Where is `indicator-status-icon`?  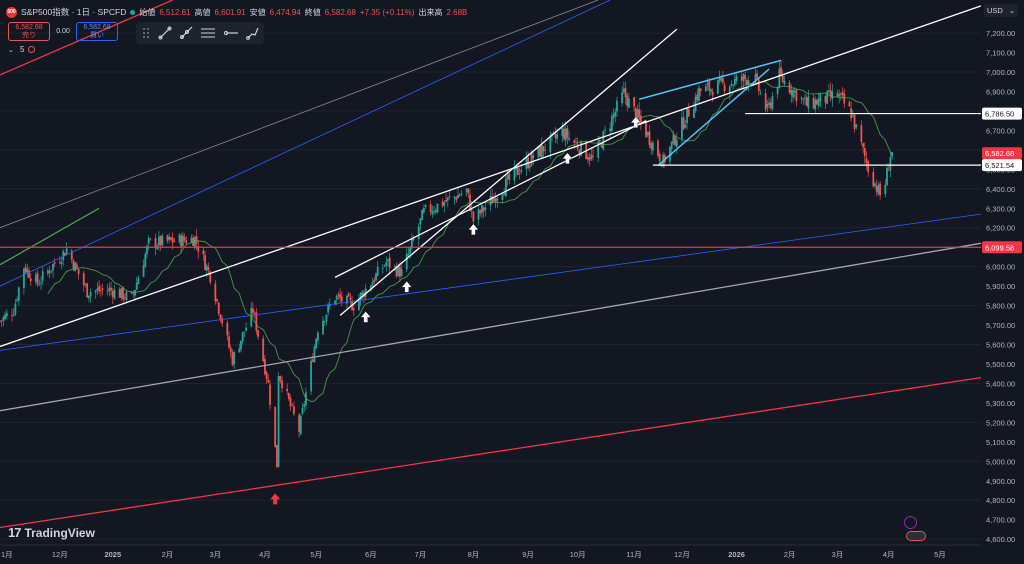 indicator-status-icon is located at coordinates (32, 49).